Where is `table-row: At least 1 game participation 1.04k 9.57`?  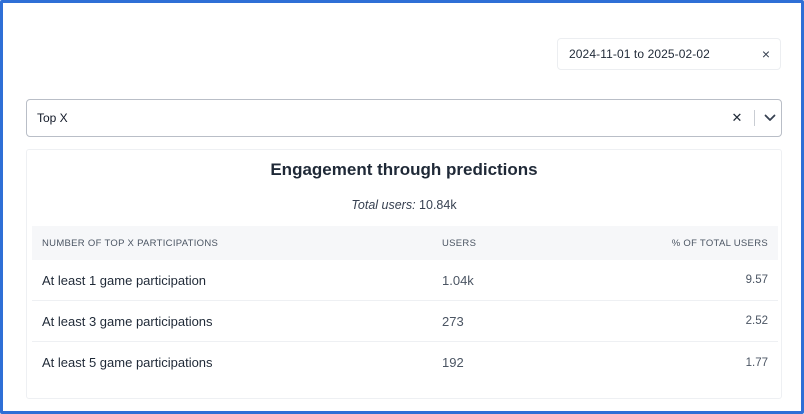 table-row: At least 1 game participation 1.04k 9.57 is located at coordinates (405, 280).